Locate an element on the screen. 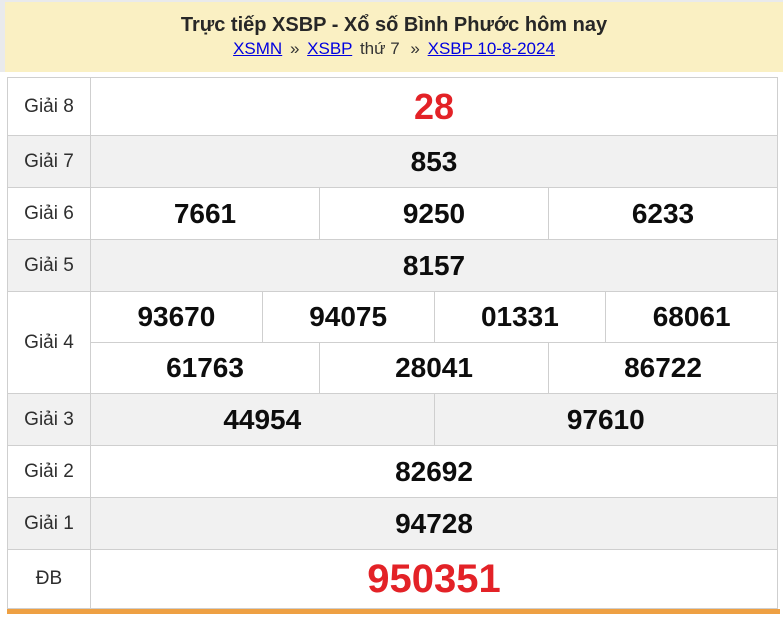 The height and width of the screenshot is (622, 783). table-row-prize-6: Giải 6 7661 9250 6233 is located at coordinates (392, 213).